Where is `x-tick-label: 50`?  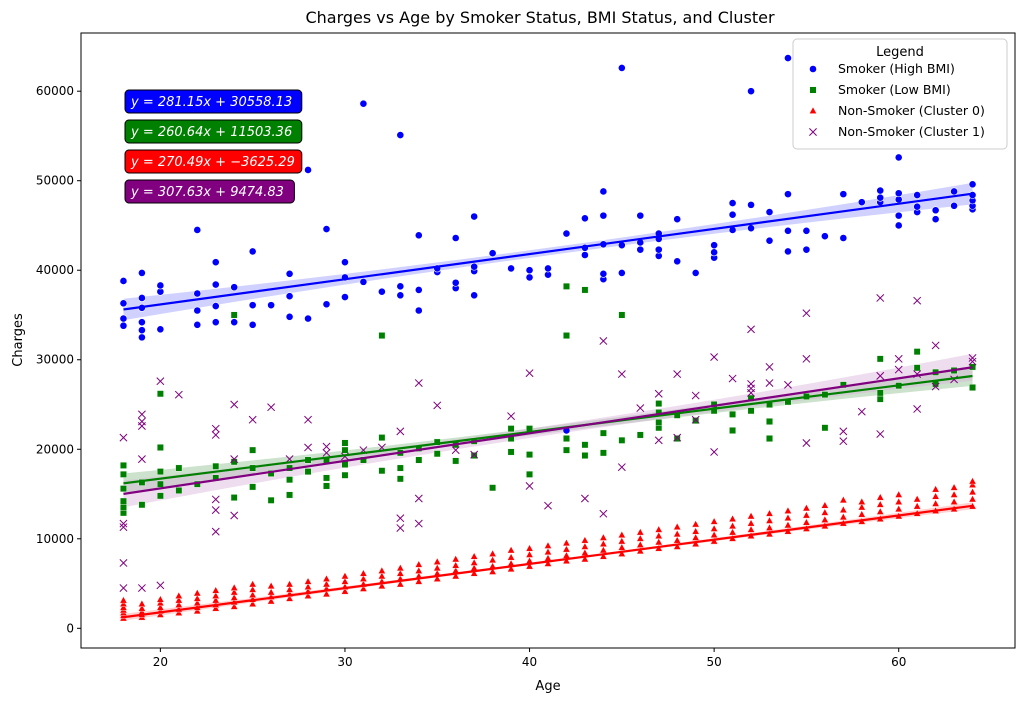
x-tick-label: 50 is located at coordinates (713, 662).